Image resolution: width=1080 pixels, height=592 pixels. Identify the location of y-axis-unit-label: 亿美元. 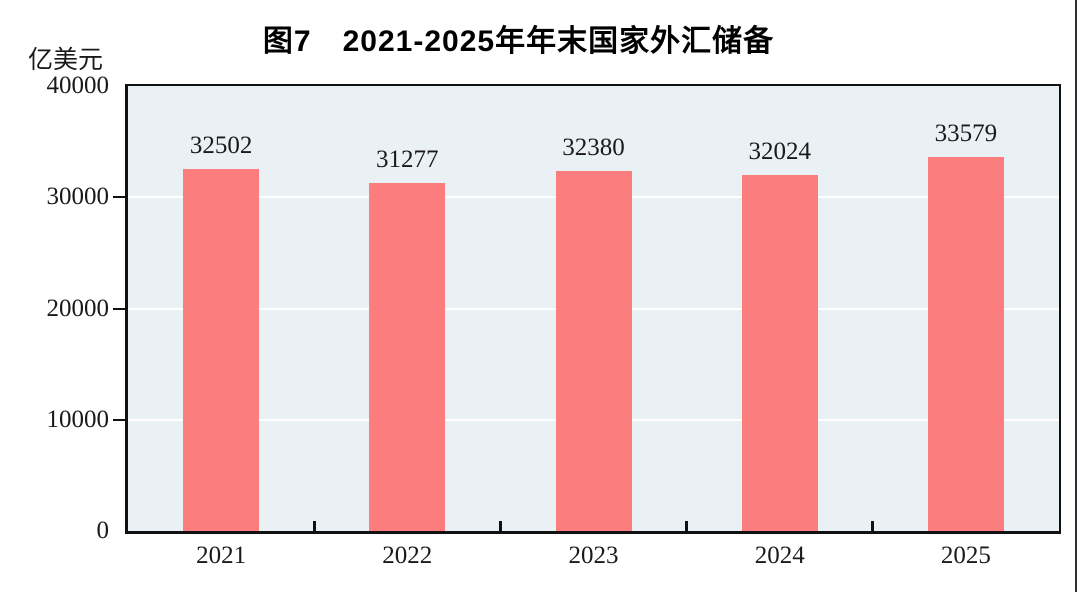
(66, 60).